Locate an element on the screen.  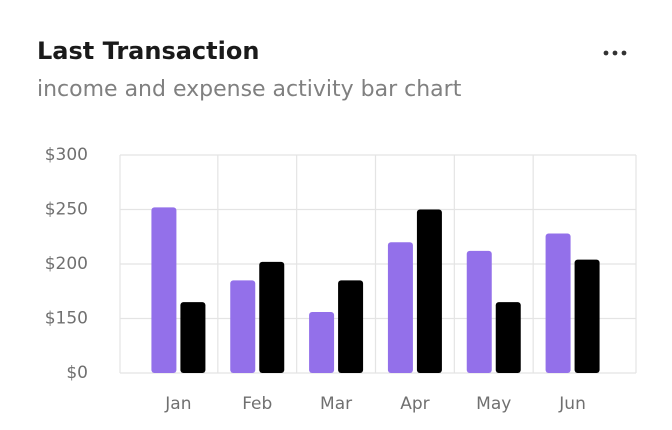
x-tick-label: May is located at coordinates (493, 404).